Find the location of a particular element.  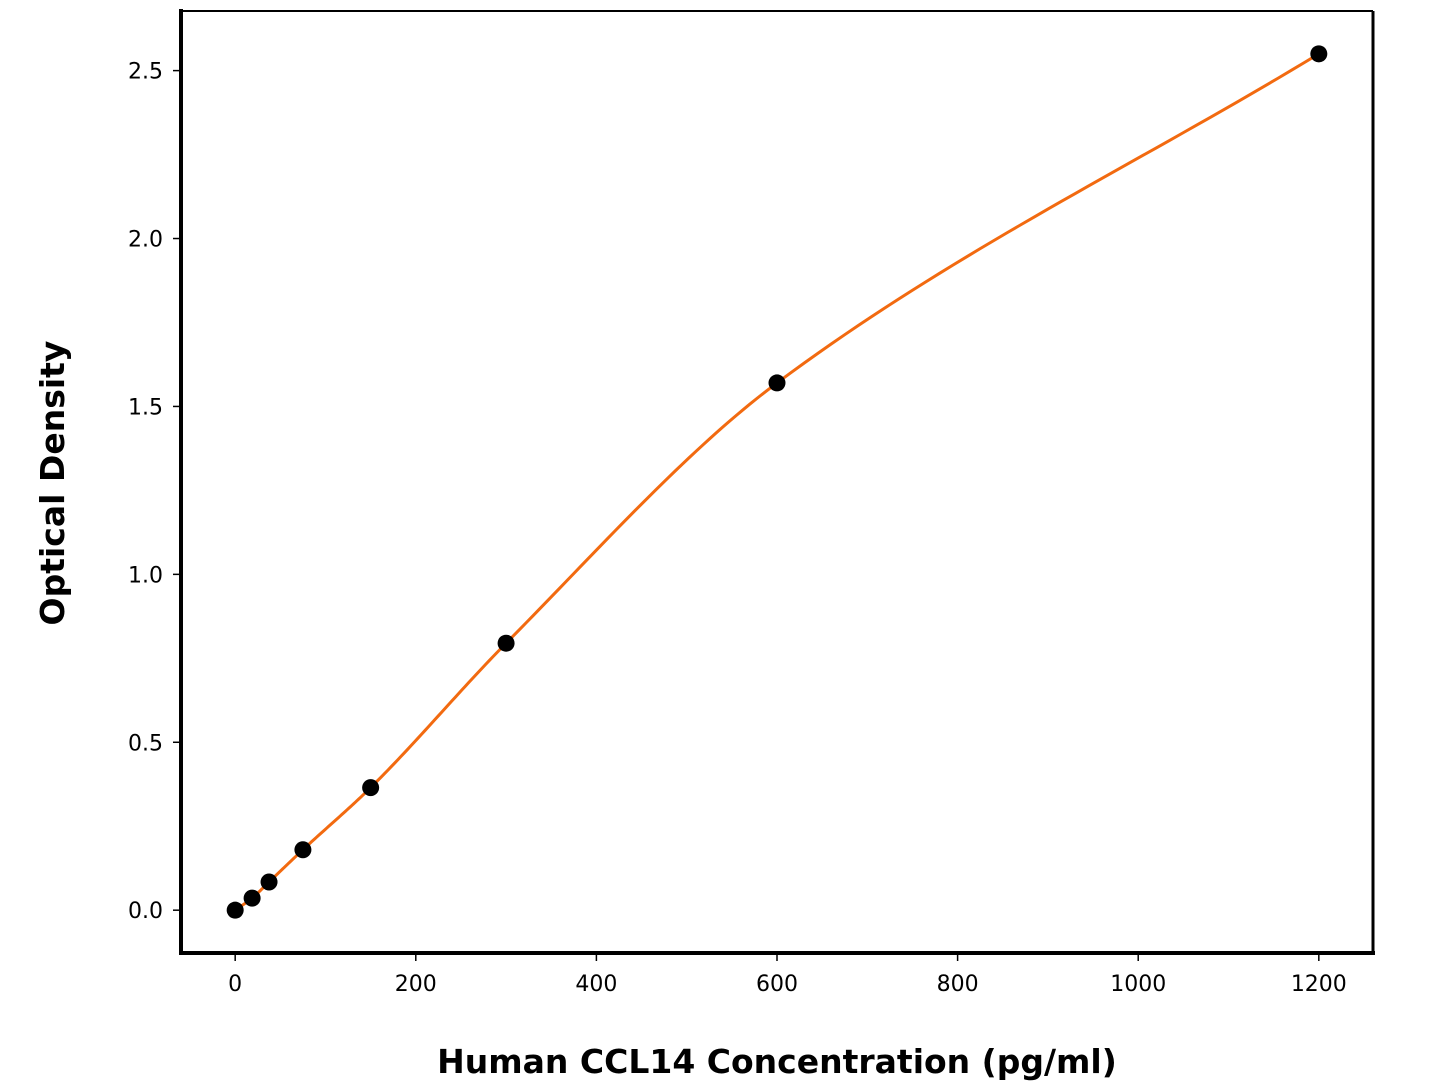

y-tick-label: 0.0 is located at coordinates (145, 911).